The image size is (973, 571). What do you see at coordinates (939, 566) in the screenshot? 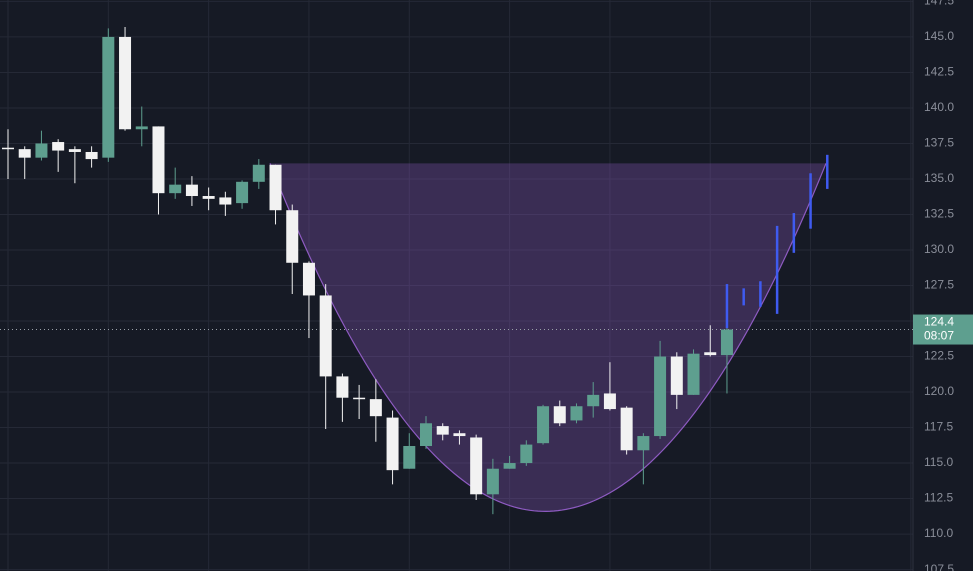
I see `y-tick-label: 107.5` at bounding box center [939, 566].